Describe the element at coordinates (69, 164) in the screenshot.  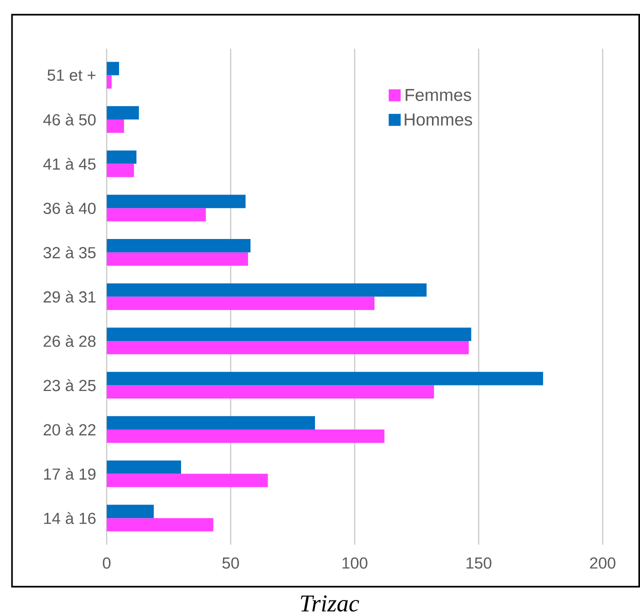
I see `y-tick-label: 41 à 45` at that location.